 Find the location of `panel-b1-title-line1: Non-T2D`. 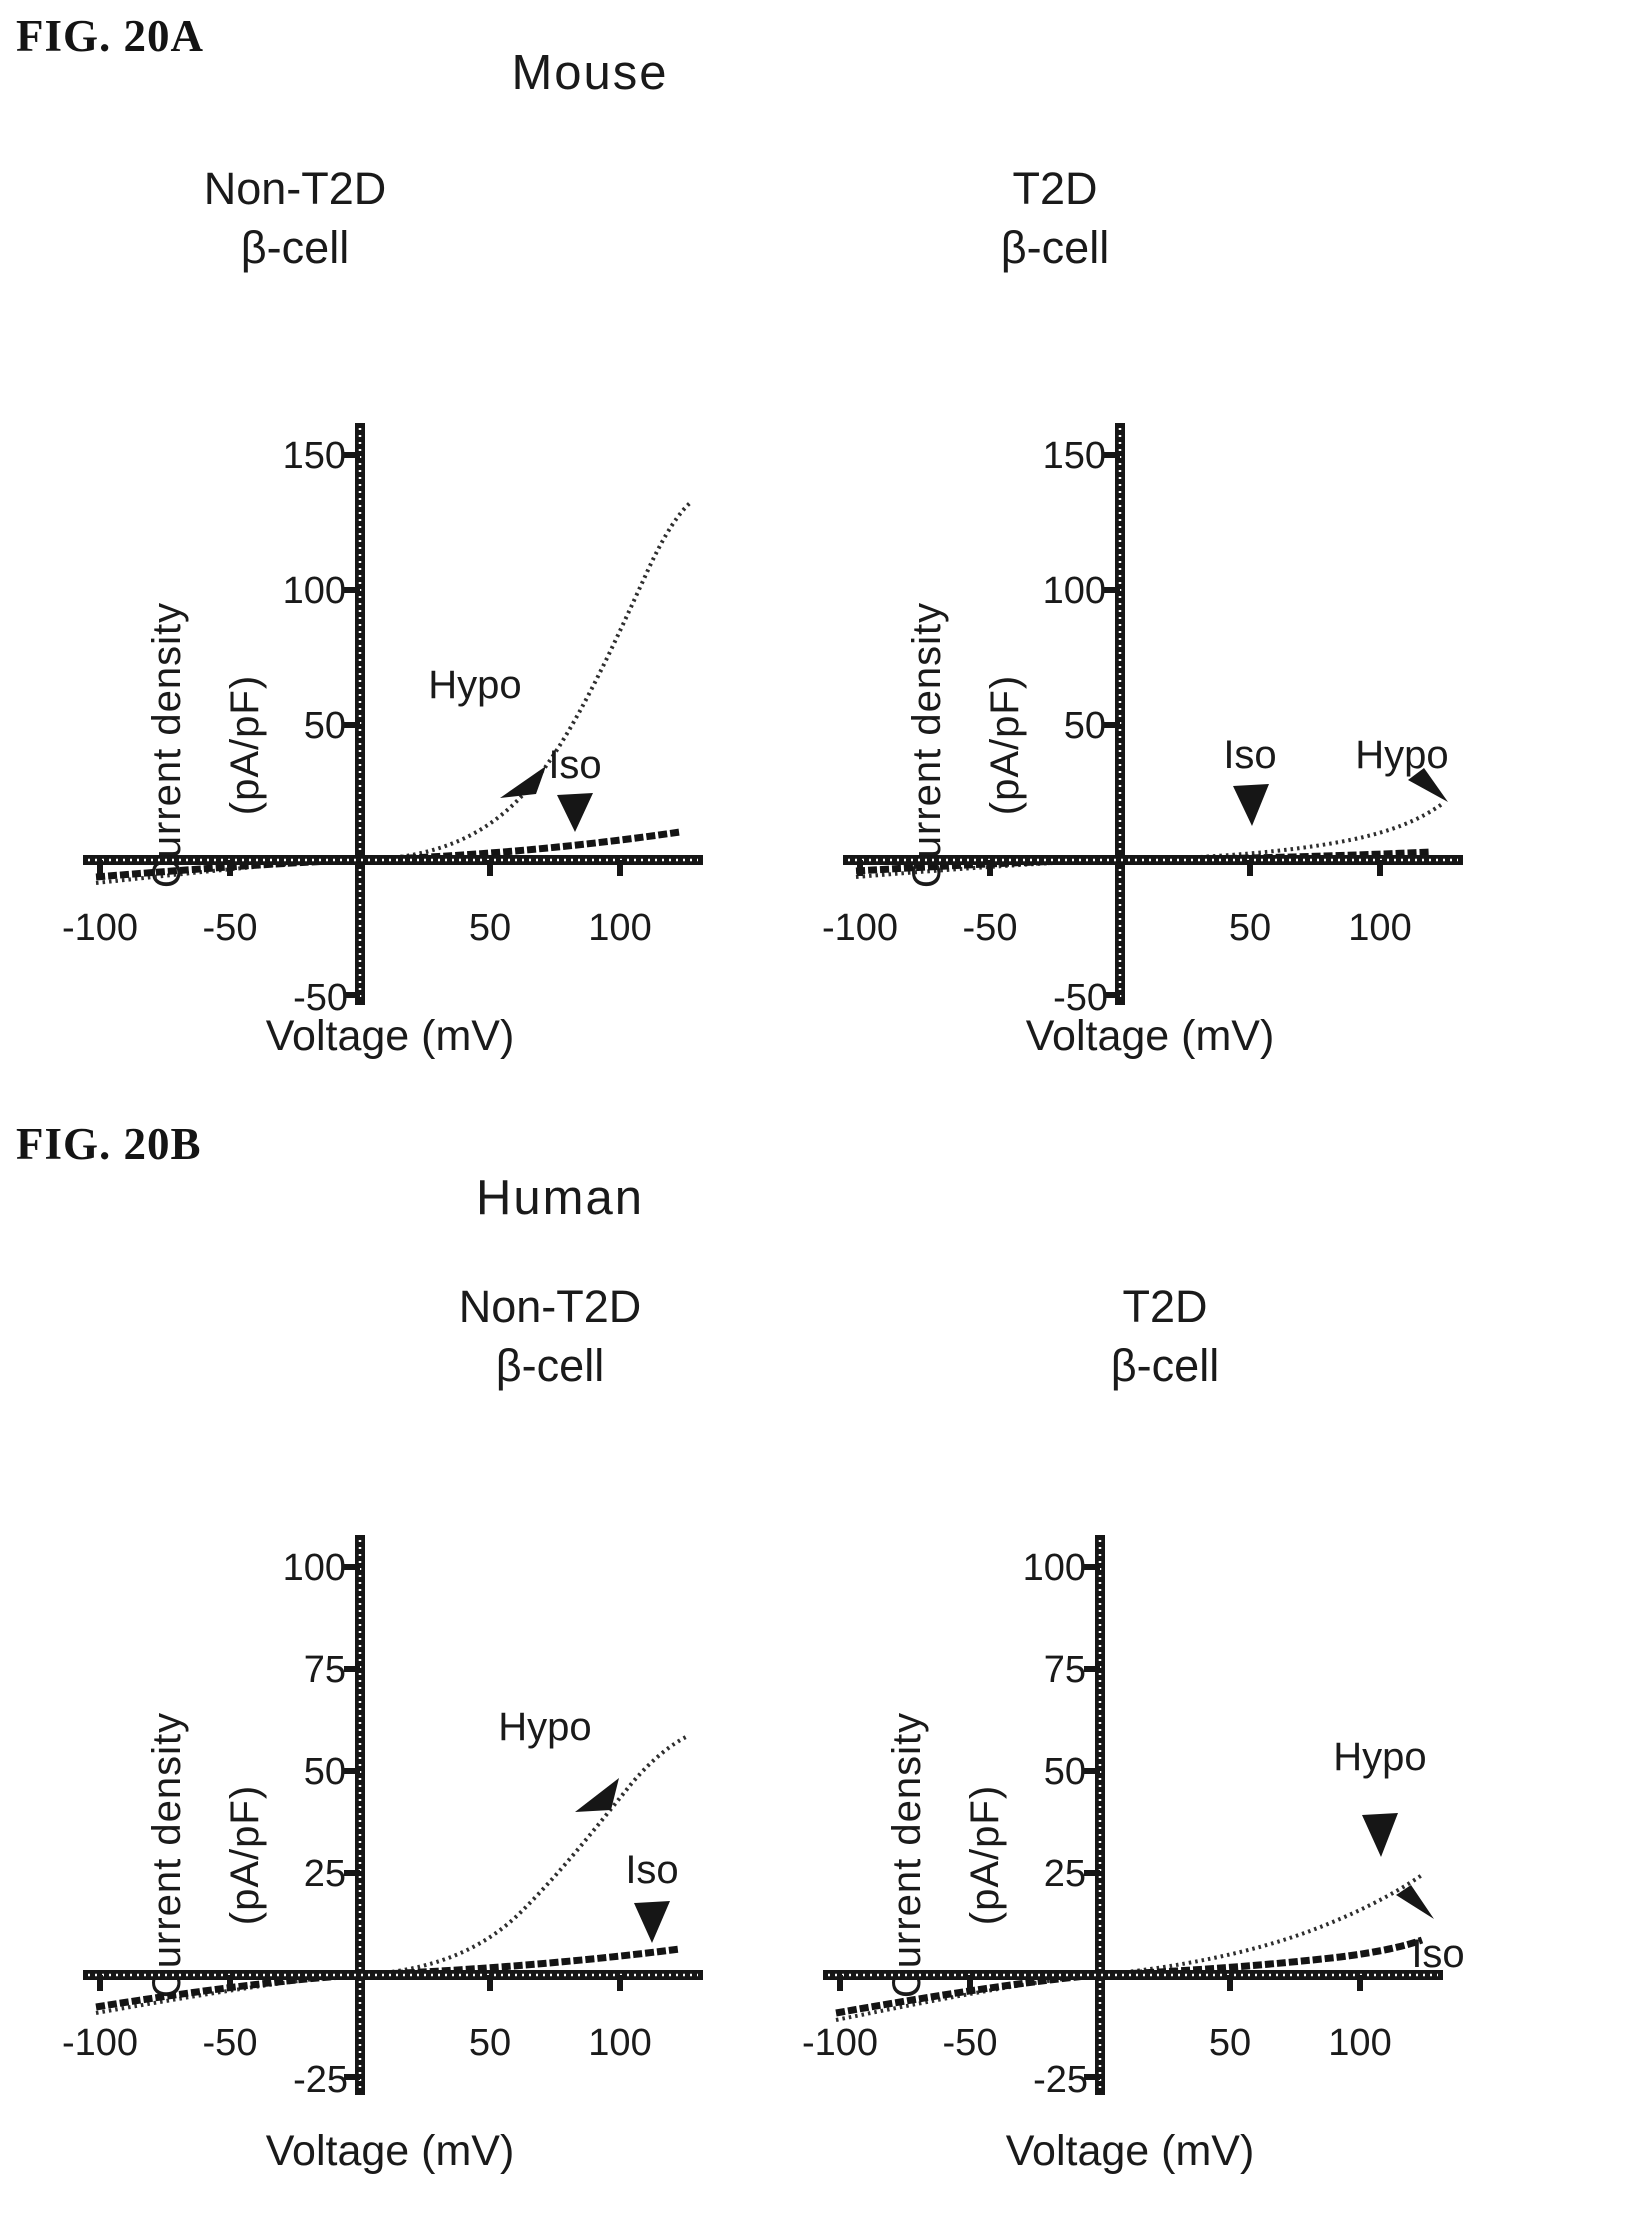

panel-b1-title-line1: Non-T2D is located at coordinates (550, 1306).